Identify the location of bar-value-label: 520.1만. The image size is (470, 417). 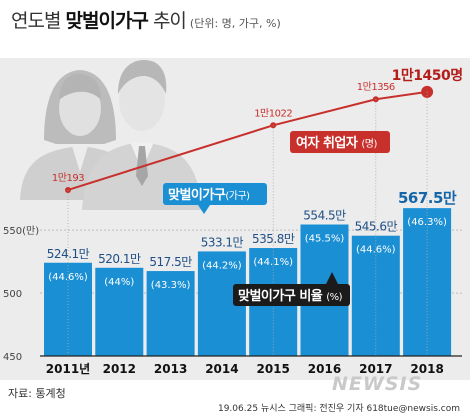
(119, 259).